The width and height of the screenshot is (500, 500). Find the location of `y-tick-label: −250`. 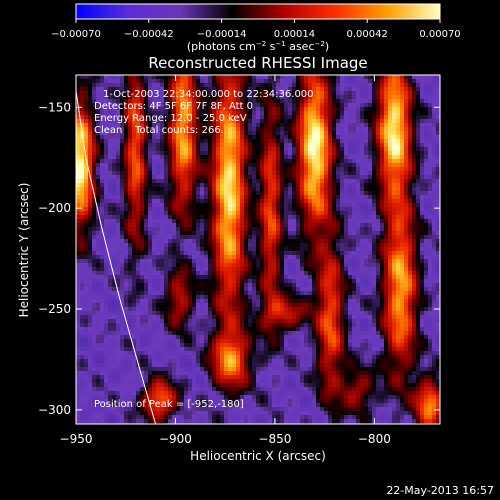

y-tick-label: −250 is located at coordinates (54, 309).